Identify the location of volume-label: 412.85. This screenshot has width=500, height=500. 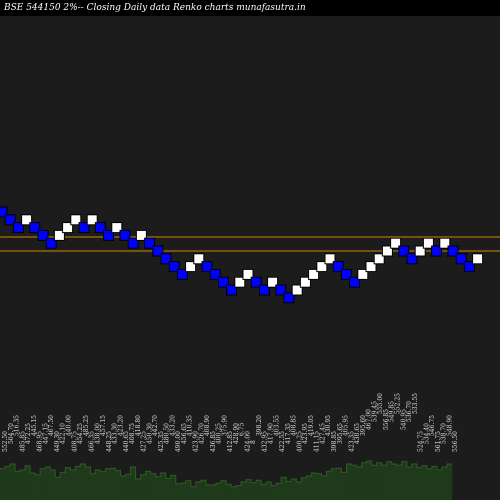
(230, 441).